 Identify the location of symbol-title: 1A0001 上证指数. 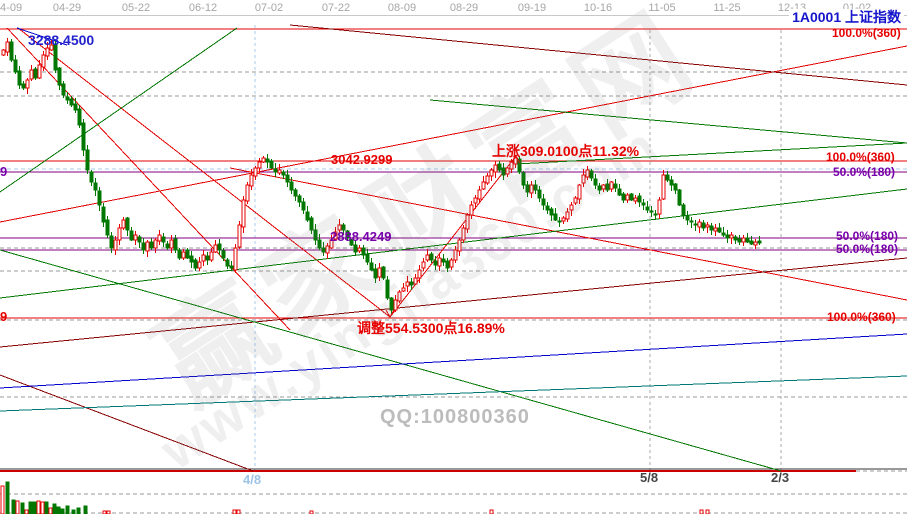
(846, 17).